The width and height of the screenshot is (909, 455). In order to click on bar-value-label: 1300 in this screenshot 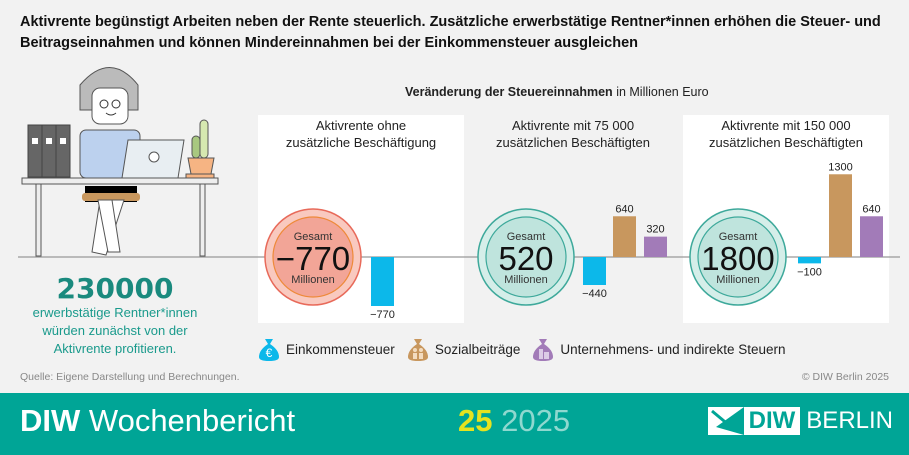, I will do `click(840, 167)`.